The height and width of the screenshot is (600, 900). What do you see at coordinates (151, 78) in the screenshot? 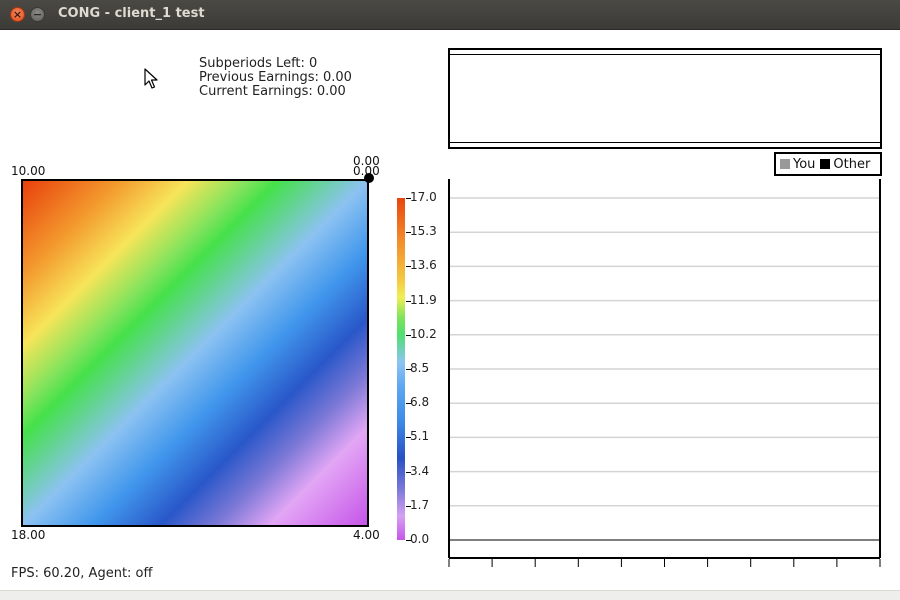
I see `mouse-cursor-icon` at bounding box center [151, 78].